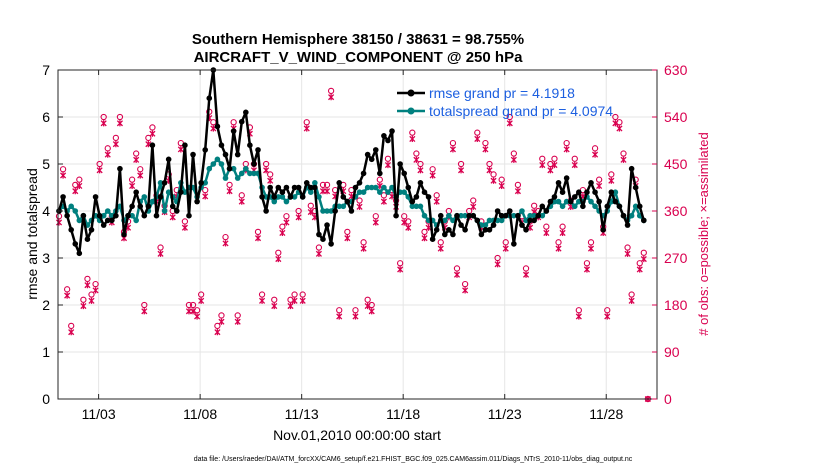 Image resolution: width=830 pixels, height=470 pixels. What do you see at coordinates (703, 233) in the screenshot?
I see `y2-axis-label: # of obs: o=possible; ×=assimilated` at bounding box center [703, 233].